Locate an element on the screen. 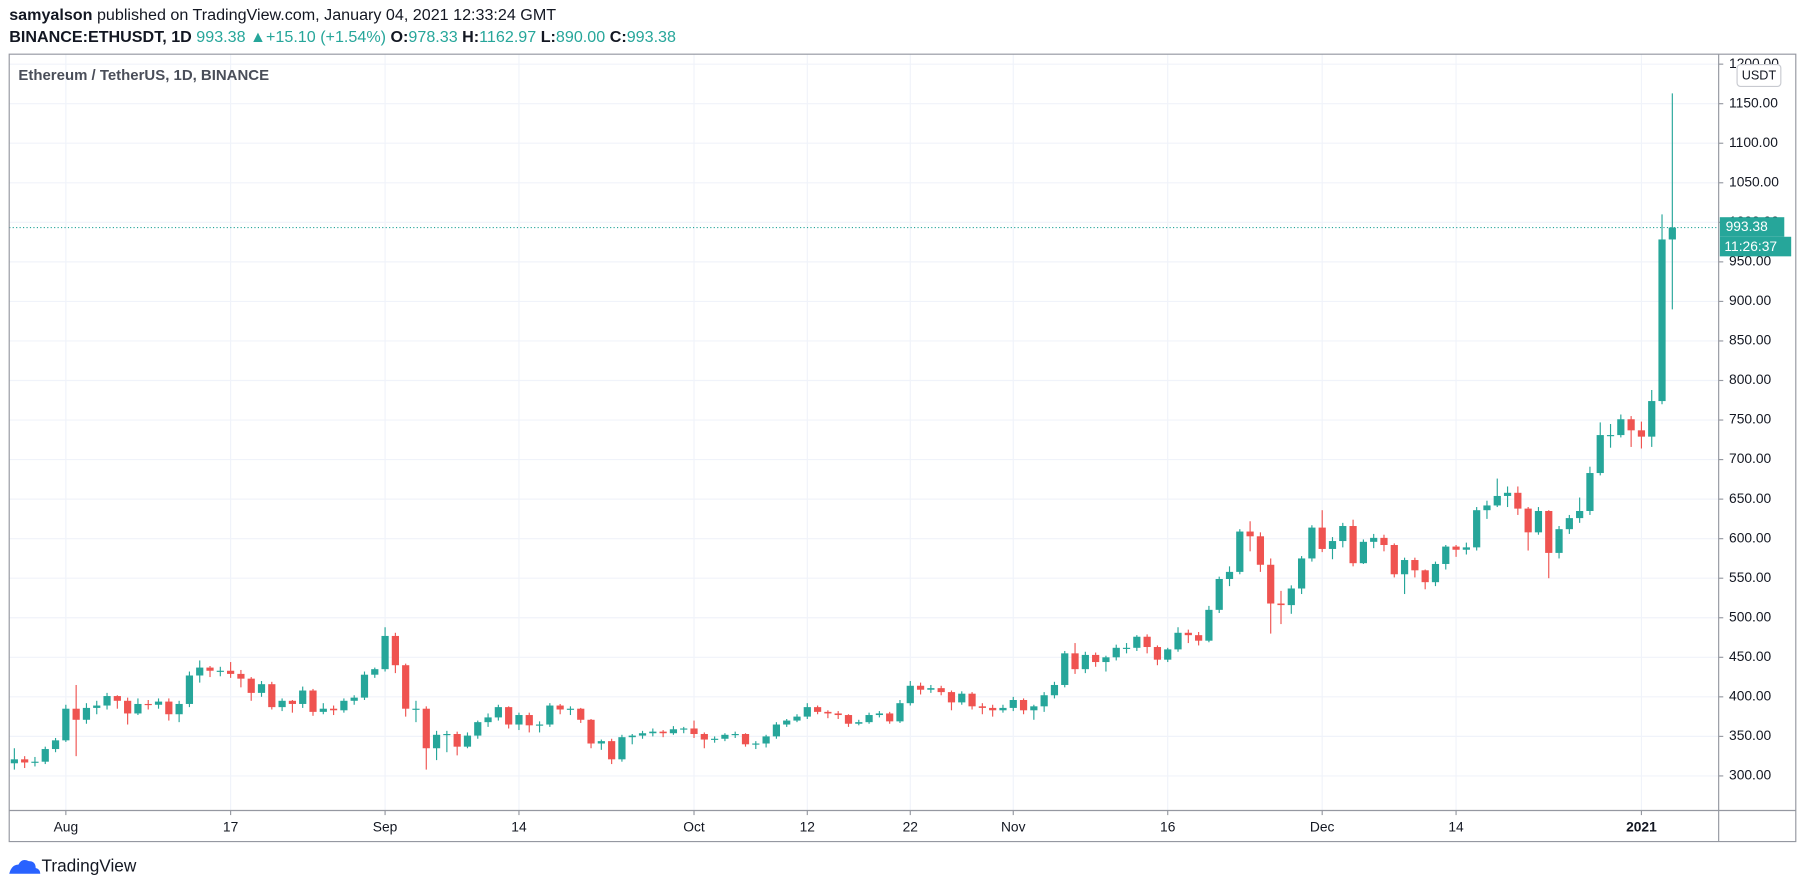 Image resolution: width=1805 pixels, height=890 pixels. x-tick-label: 2021 is located at coordinates (1641, 826).